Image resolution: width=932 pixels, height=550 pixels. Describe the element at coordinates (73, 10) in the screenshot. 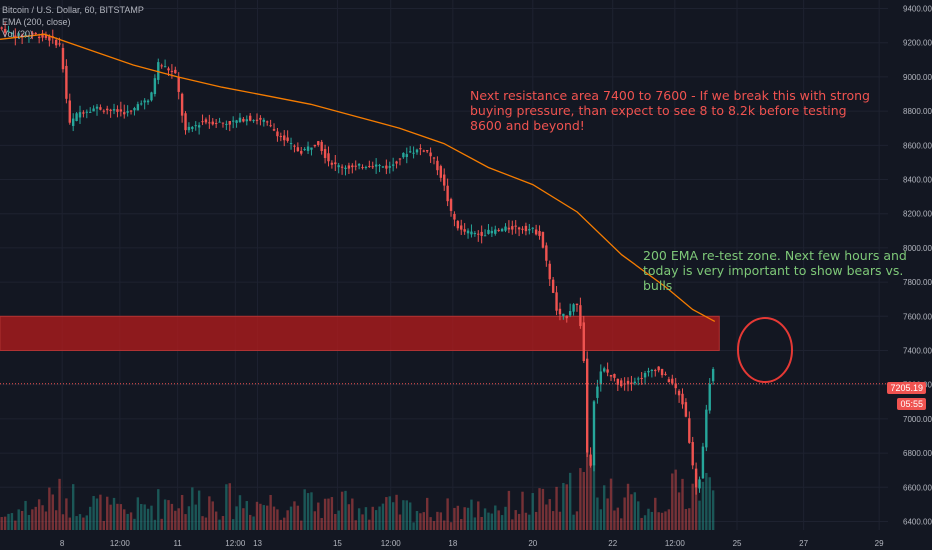

I see `symbol-title: Bitcoin / U.S. Dollar, 60, BITSTAMP` at that location.